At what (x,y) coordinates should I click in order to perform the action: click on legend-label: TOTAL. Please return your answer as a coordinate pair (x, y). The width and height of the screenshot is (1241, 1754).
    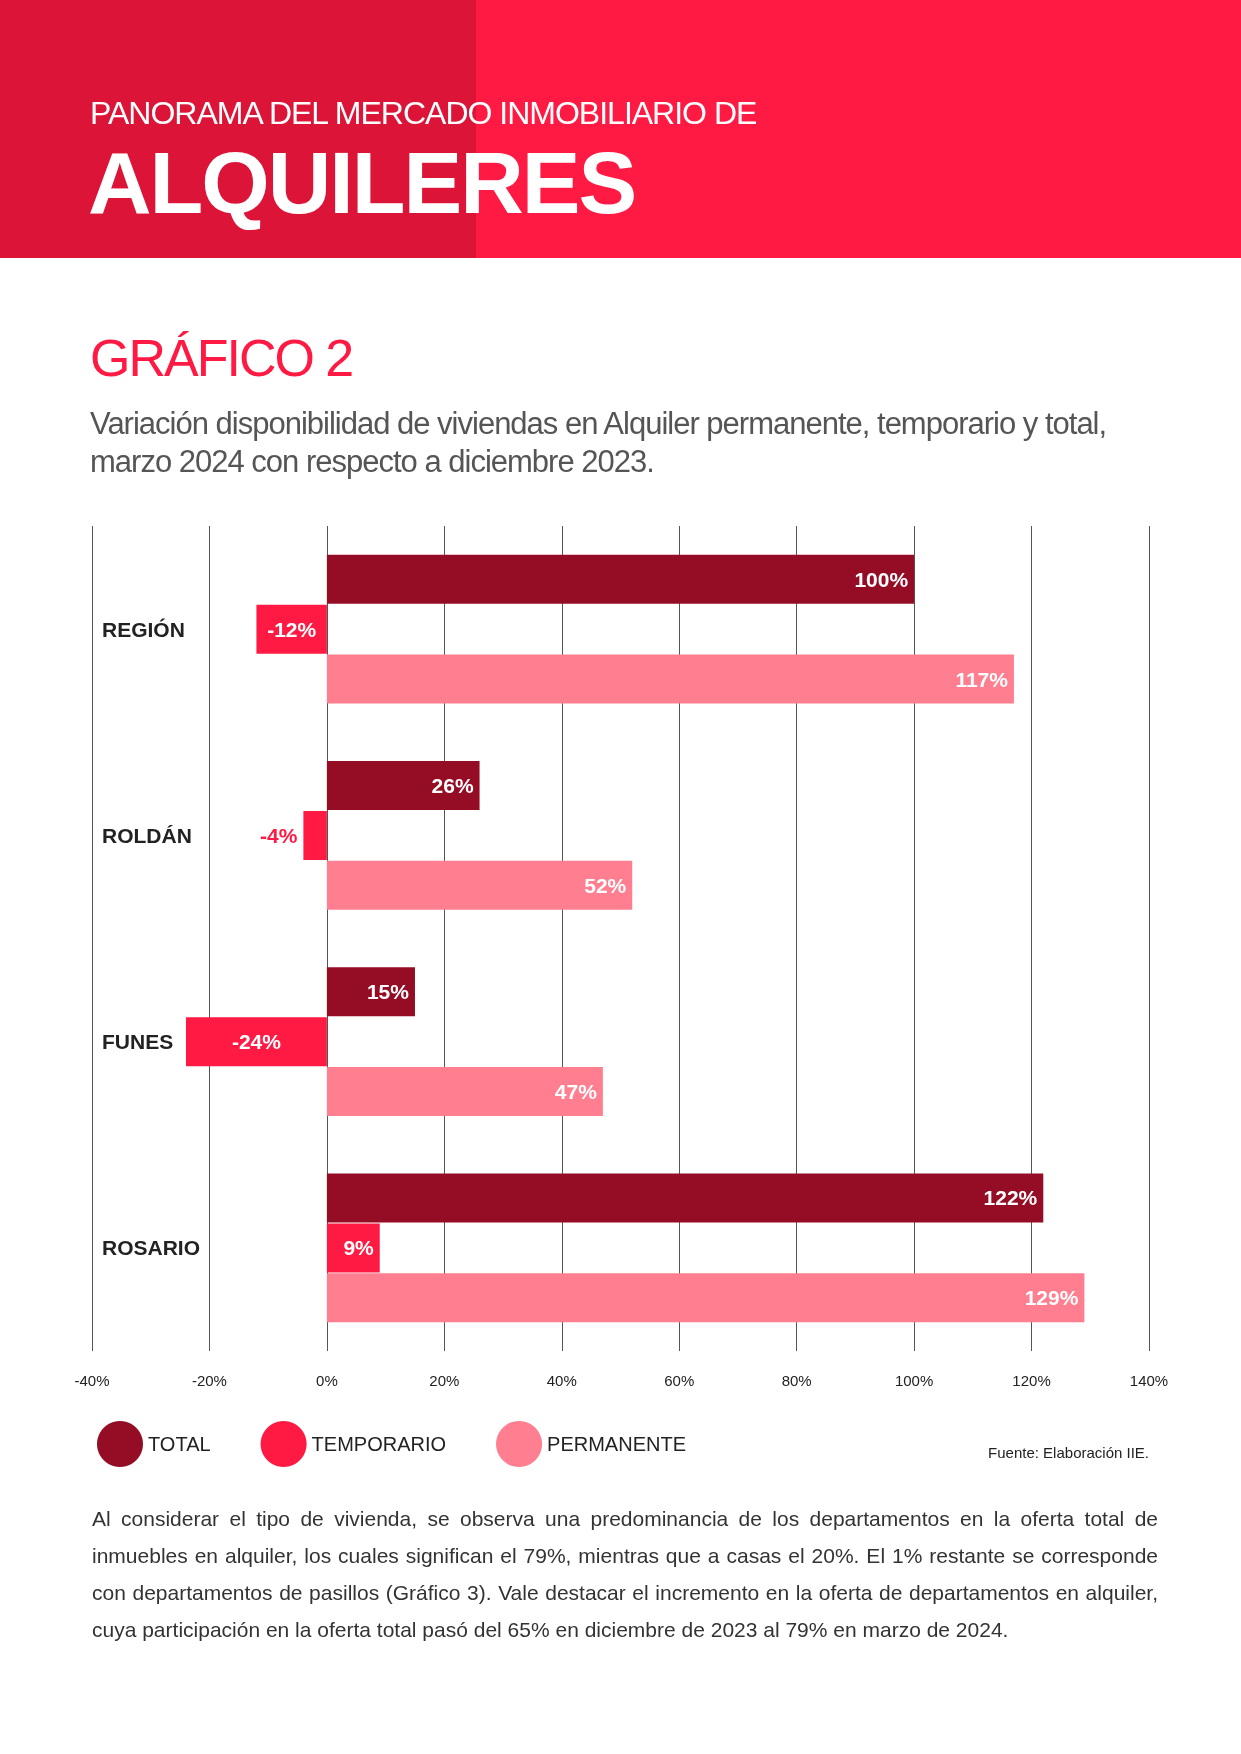
    Looking at the image, I should click on (179, 1444).